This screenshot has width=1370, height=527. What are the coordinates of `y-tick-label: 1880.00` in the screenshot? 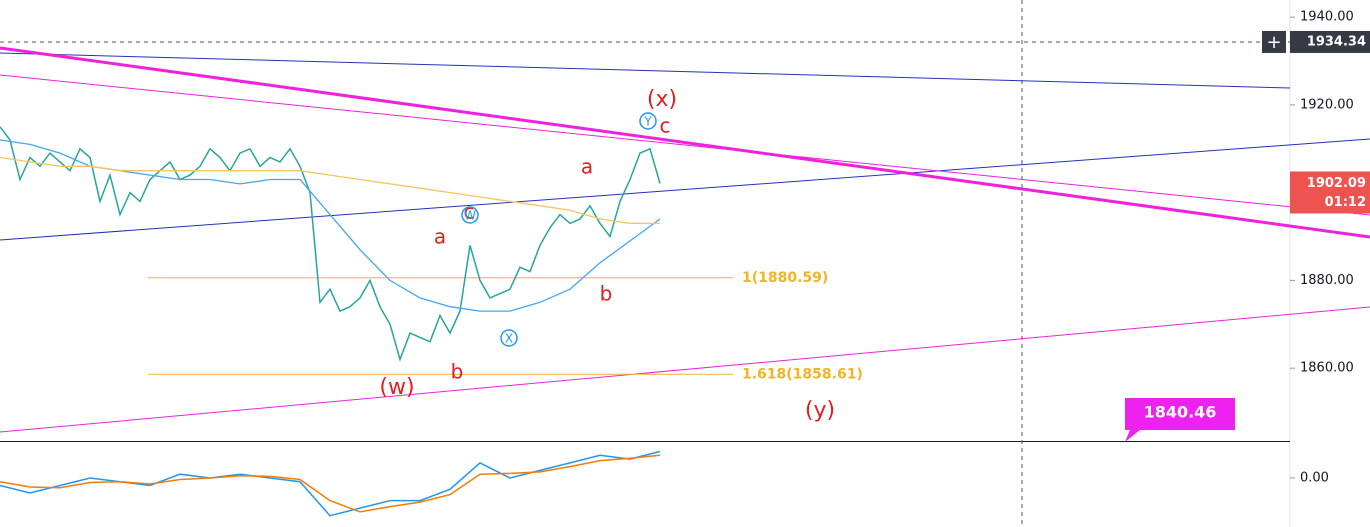 It's located at (1327, 280).